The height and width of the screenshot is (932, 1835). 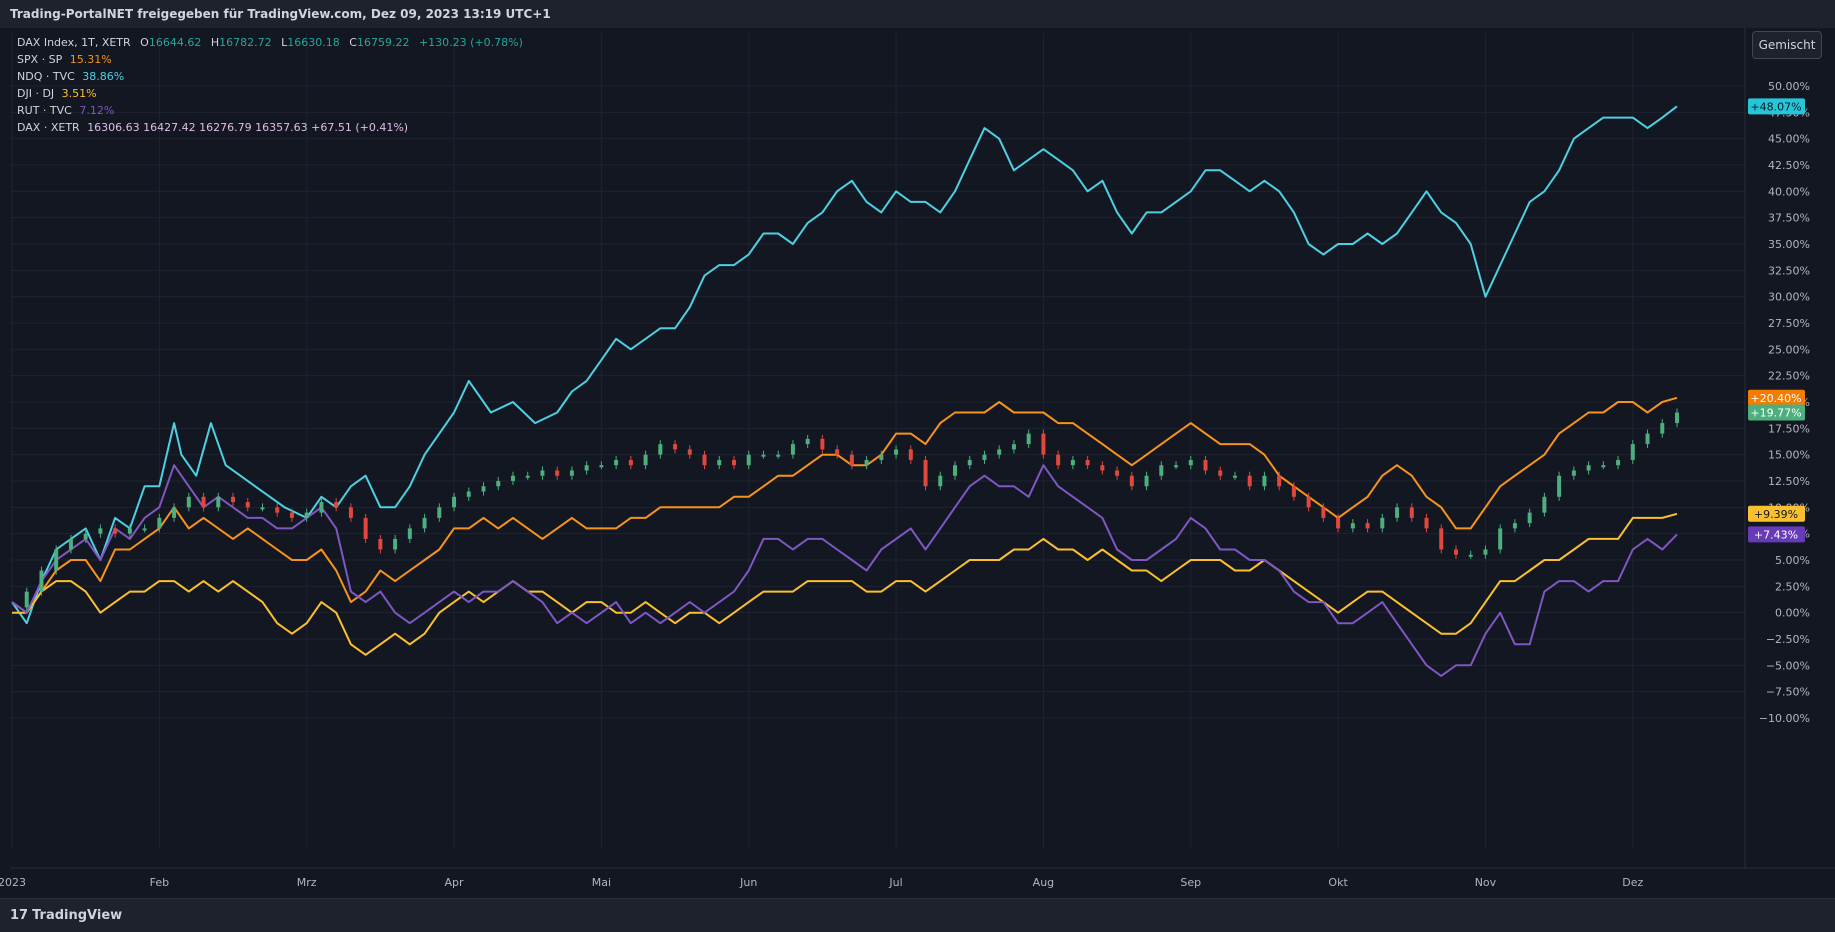 What do you see at coordinates (284, 42) in the screenshot?
I see `legend-l-label: L` at bounding box center [284, 42].